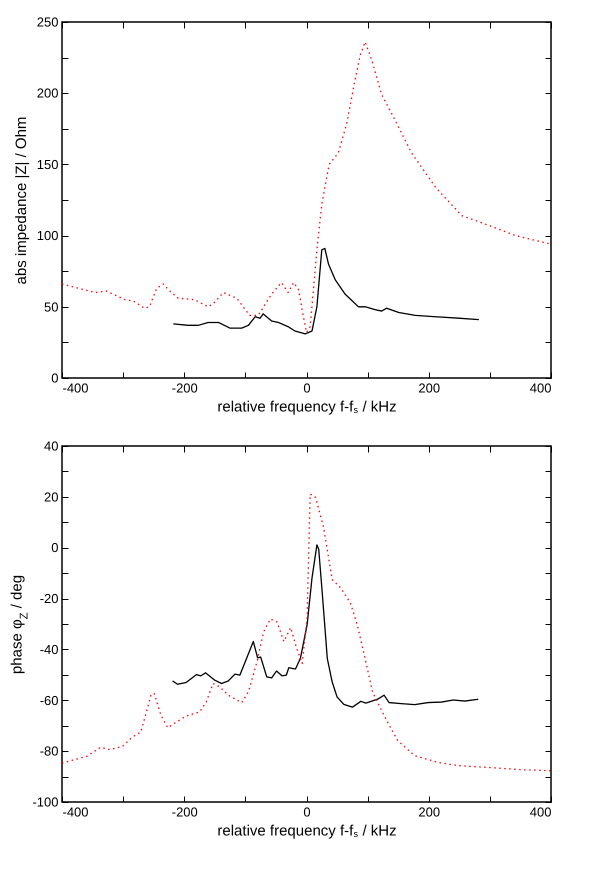 This screenshot has width=599, height=873. Describe the element at coordinates (49, 700) in the screenshot. I see `y-tick-label: -60` at that location.